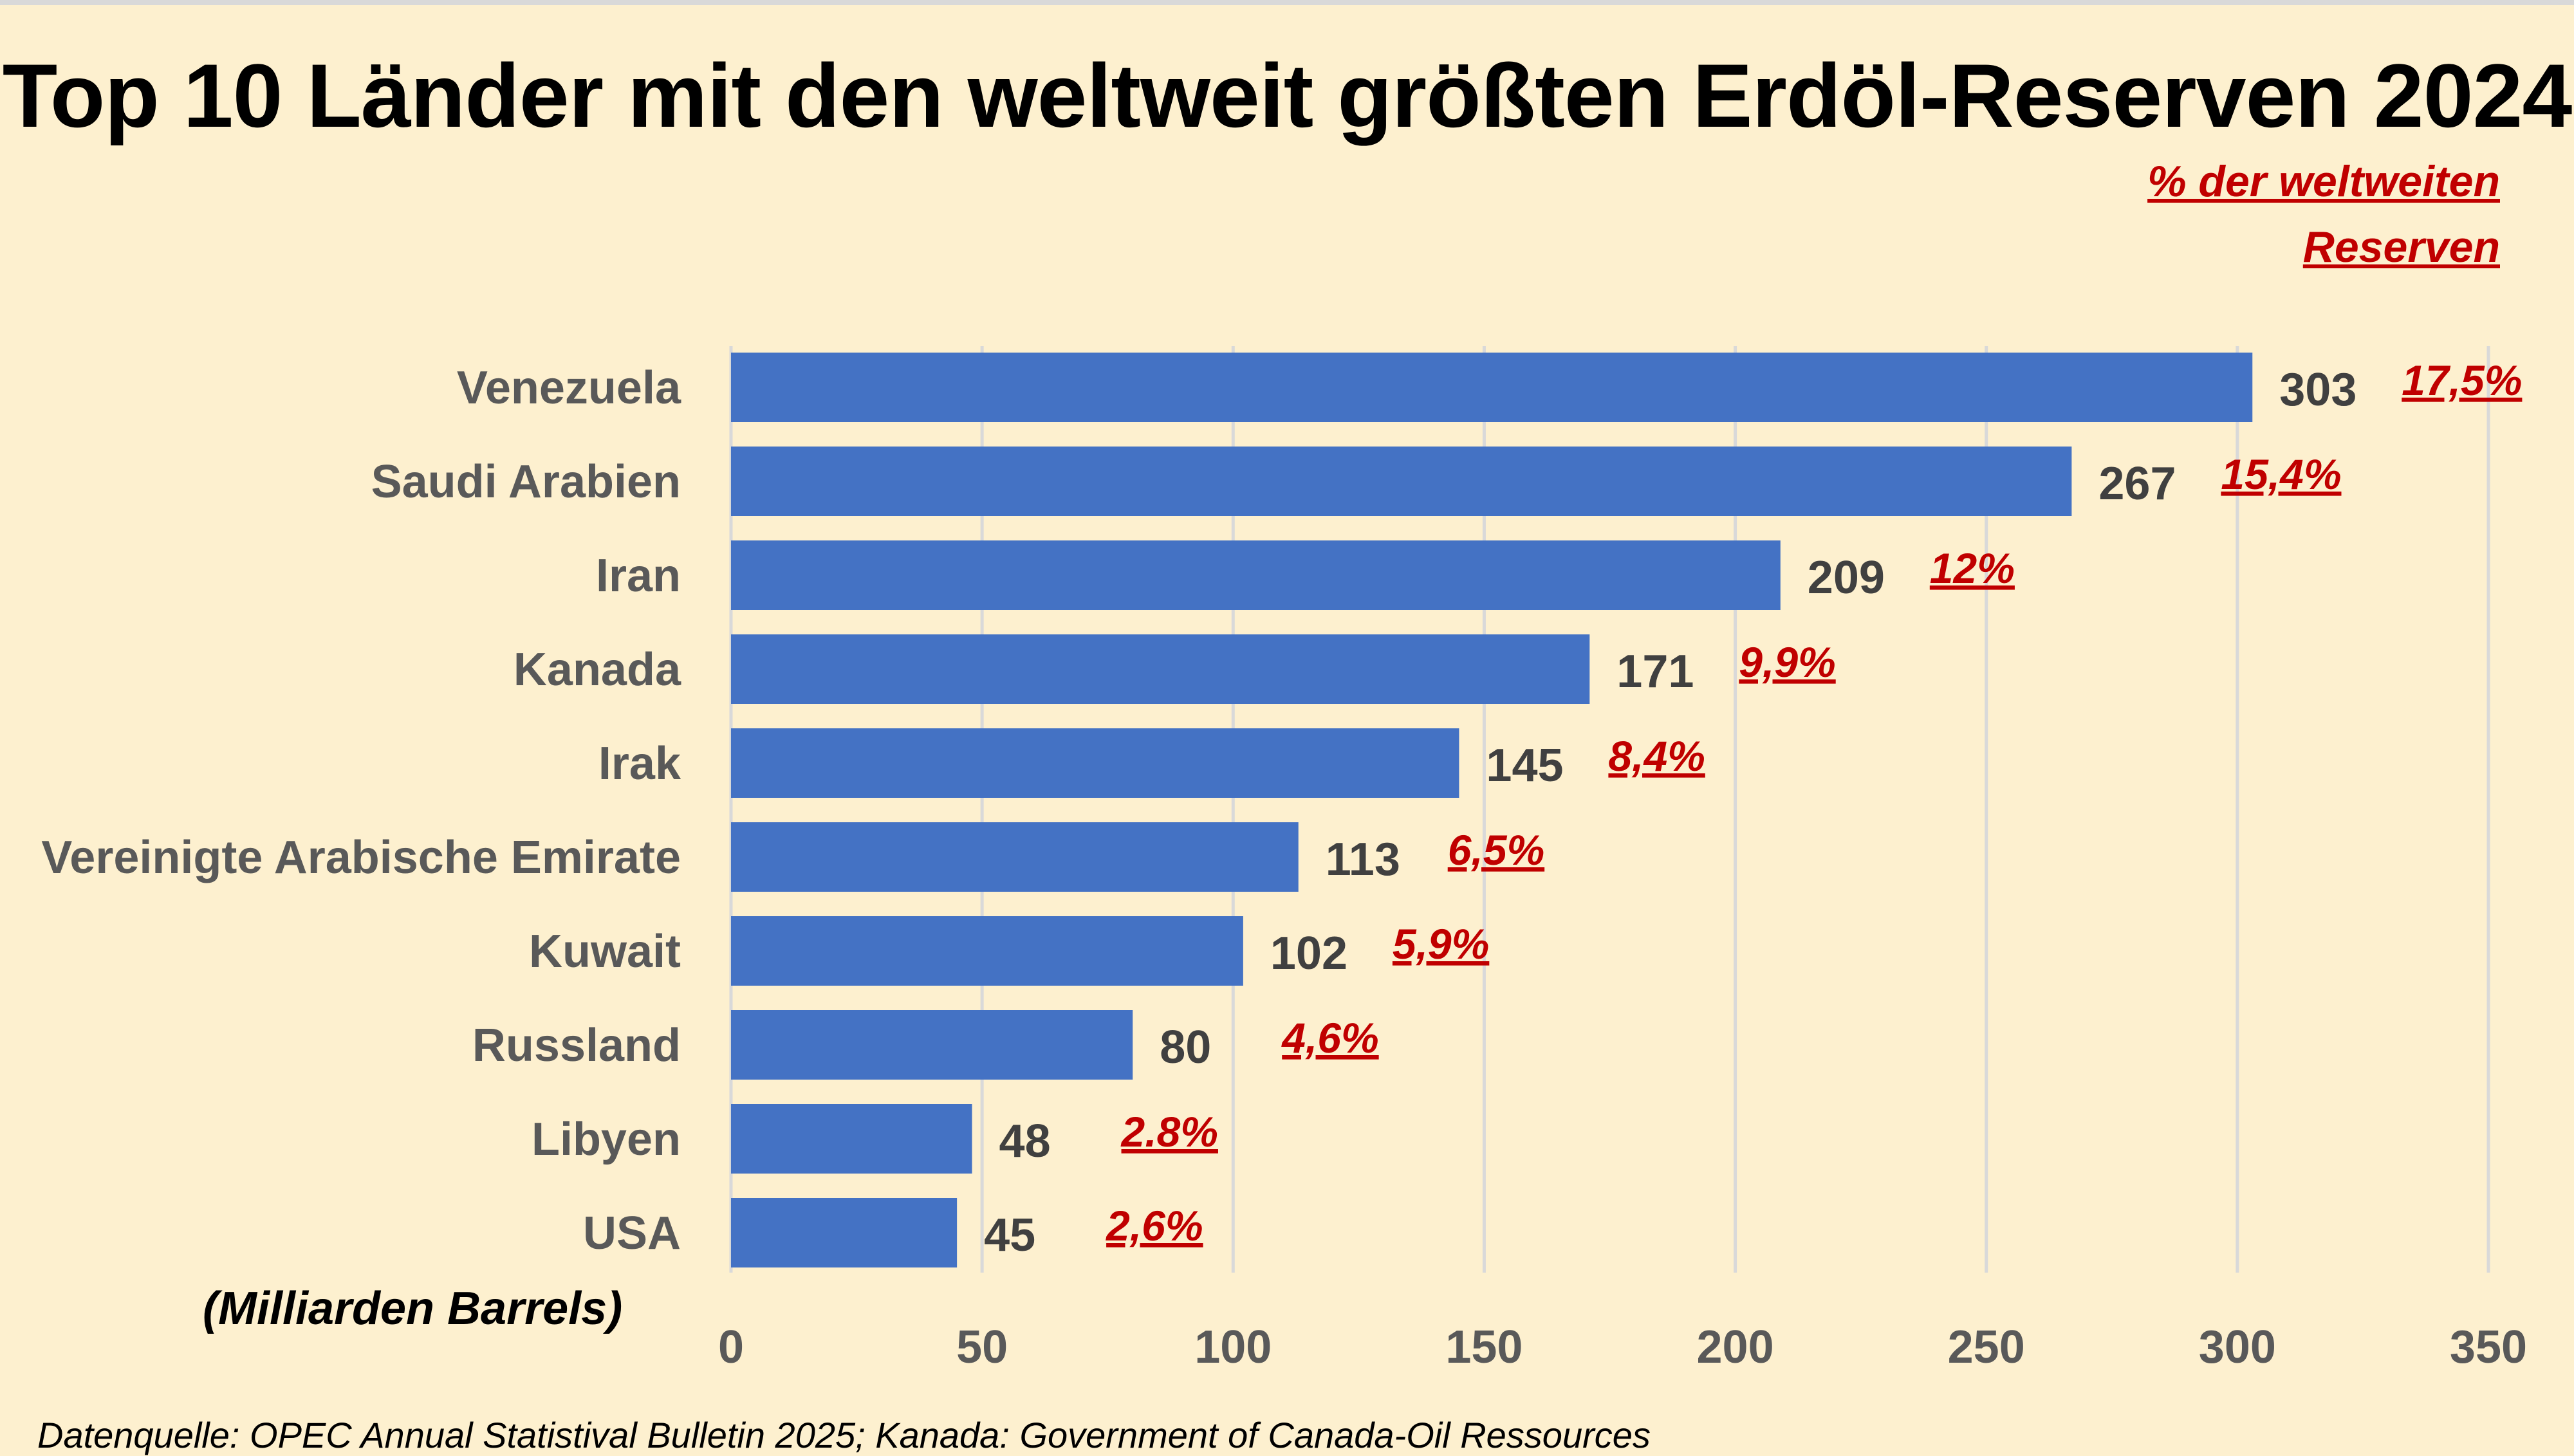  I want to click on percent-header-line-1: % der weltweiten, so click(2323, 181).